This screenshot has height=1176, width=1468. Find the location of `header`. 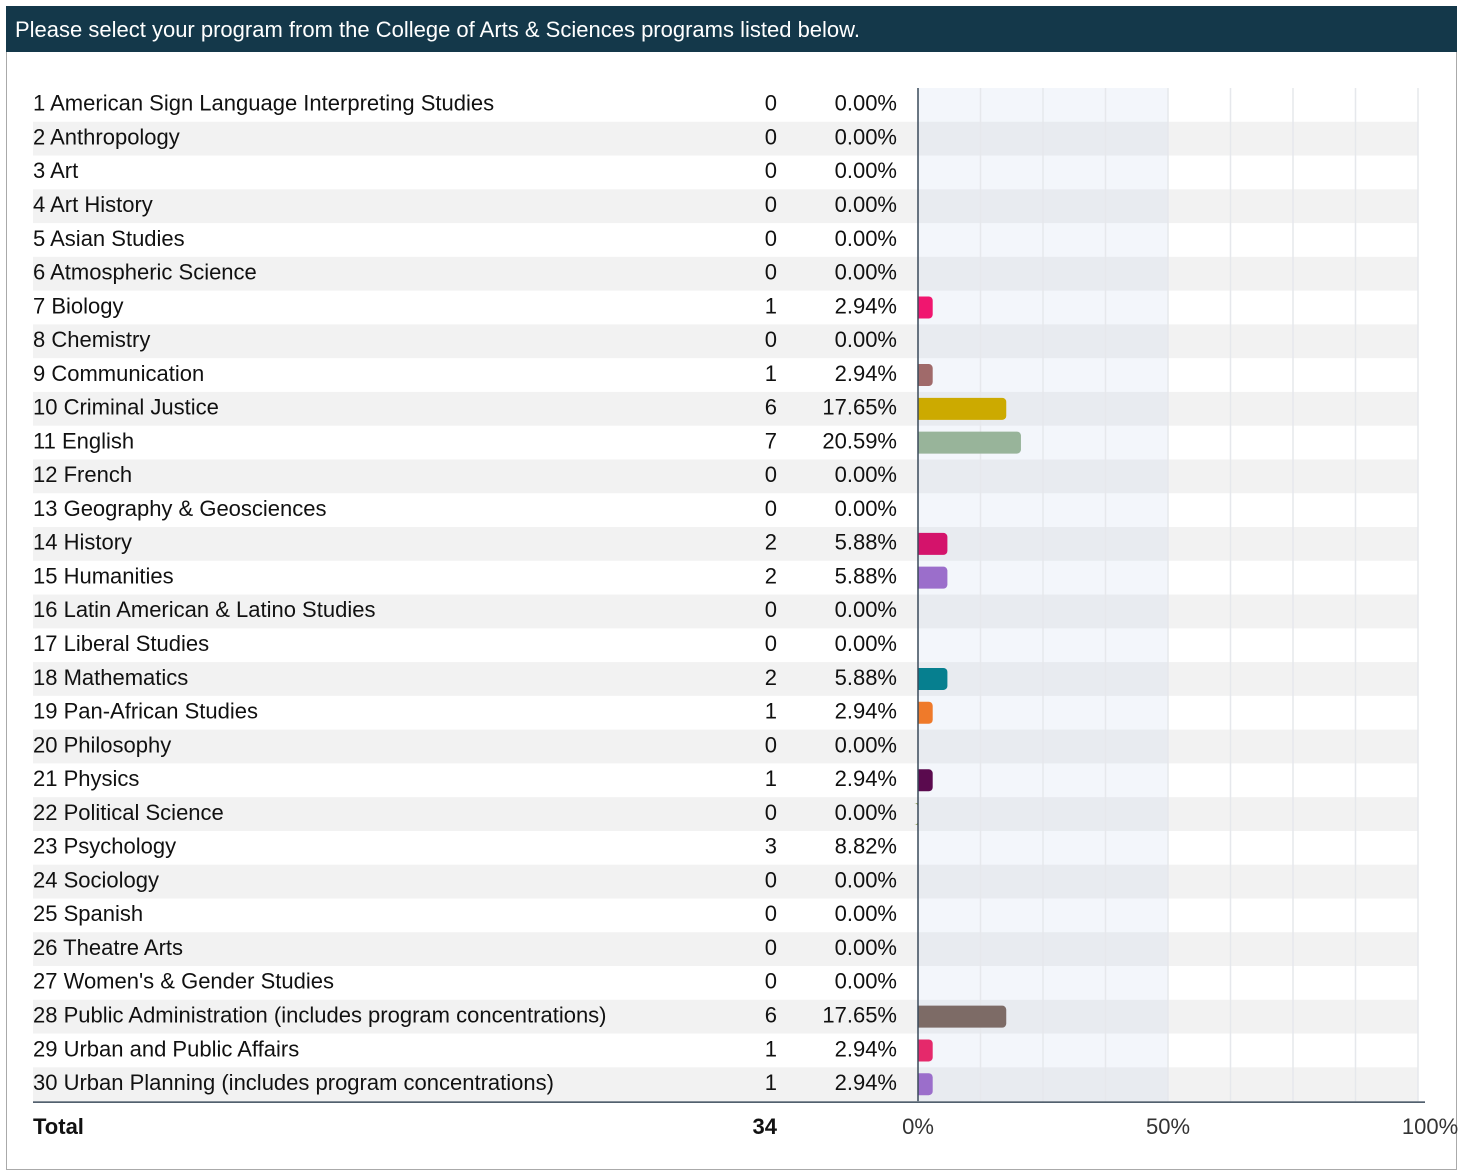

header is located at coordinates (731, 29).